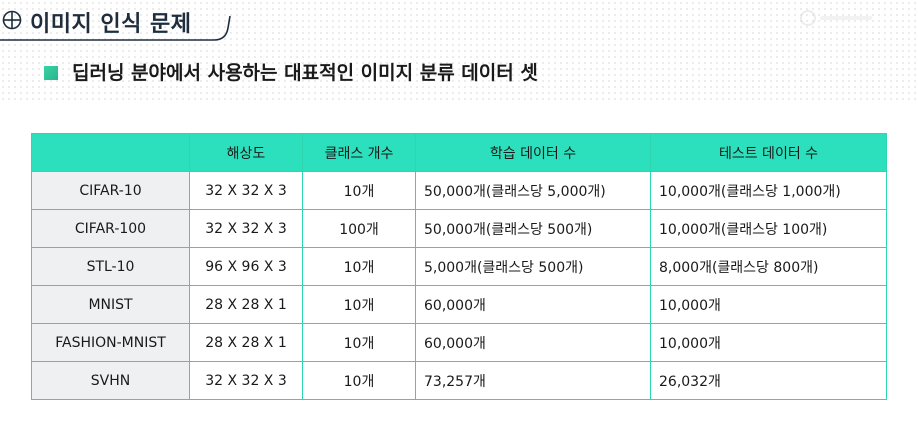  I want to click on dataset-name-cell: CIFAR-100, so click(110, 228).